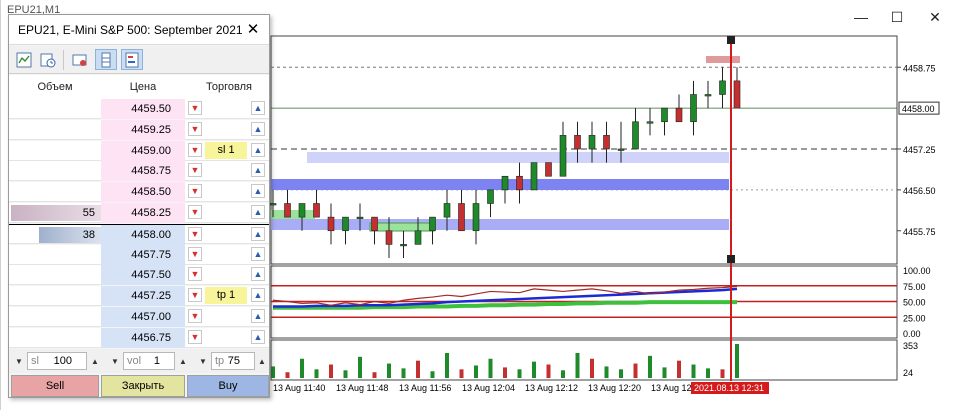 This screenshot has width=962, height=410. Describe the element at coordinates (80, 59) in the screenshot. I see `one-click-trading-icon` at that location.